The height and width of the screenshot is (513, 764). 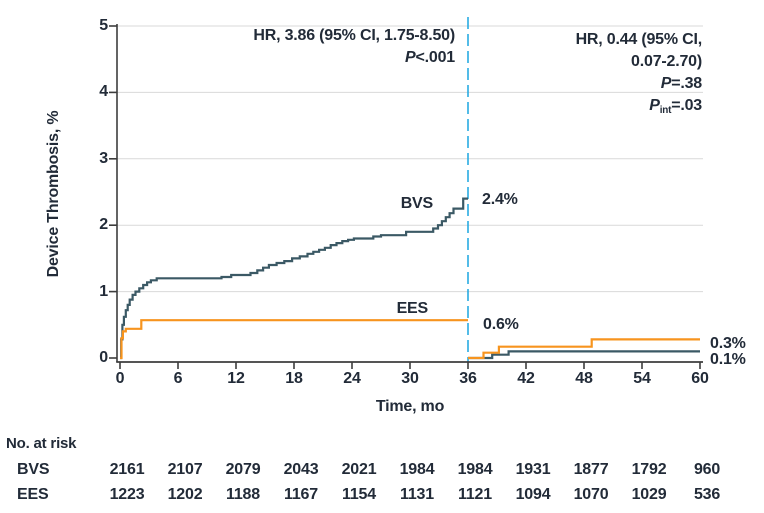 What do you see at coordinates (642, 378) in the screenshot?
I see `x-tick-label-54: 54` at bounding box center [642, 378].